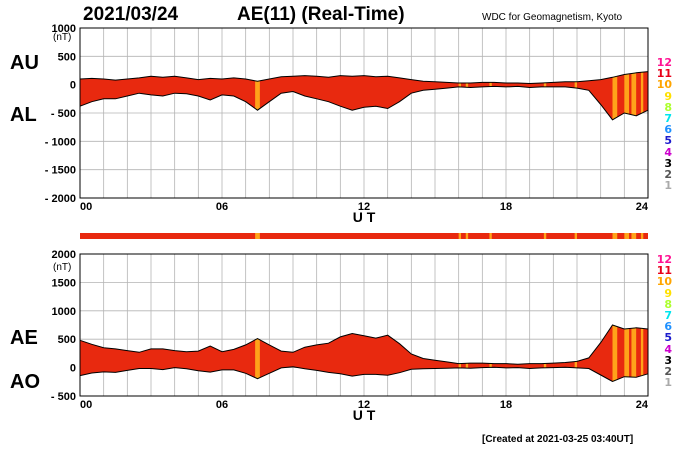 The height and width of the screenshot is (450, 700). I want to click on top-ytick-2: 0, so click(73, 86).